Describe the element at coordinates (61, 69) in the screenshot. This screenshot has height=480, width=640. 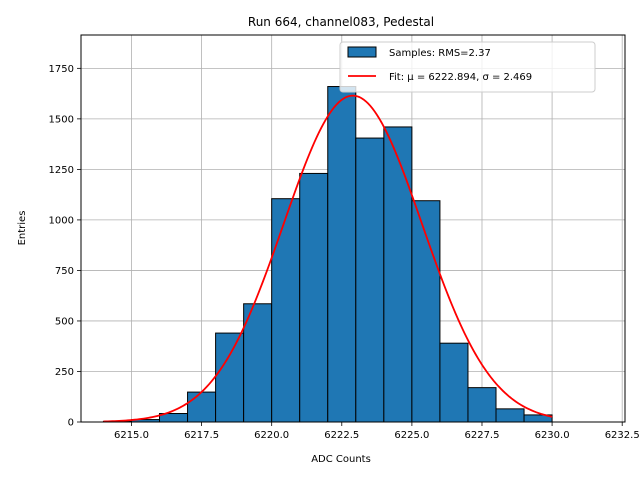
I see `y-tick-label: 1750` at that location.